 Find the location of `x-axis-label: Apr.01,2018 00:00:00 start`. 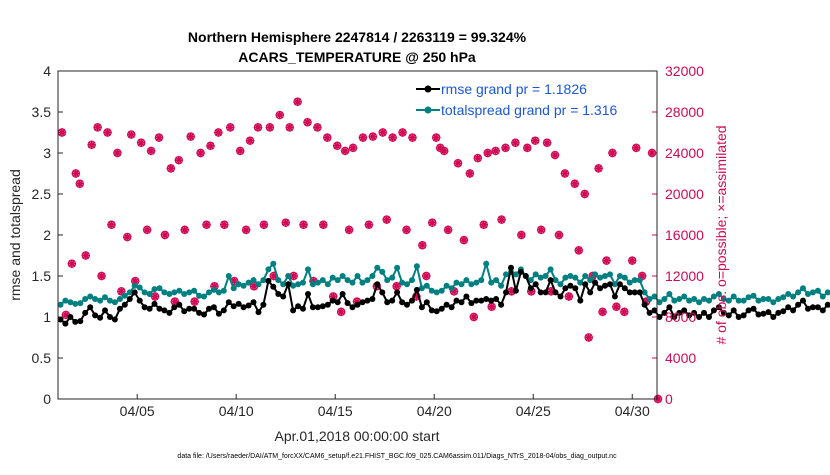

x-axis-label: Apr.01,2018 00:00:00 start is located at coordinates (356, 436).